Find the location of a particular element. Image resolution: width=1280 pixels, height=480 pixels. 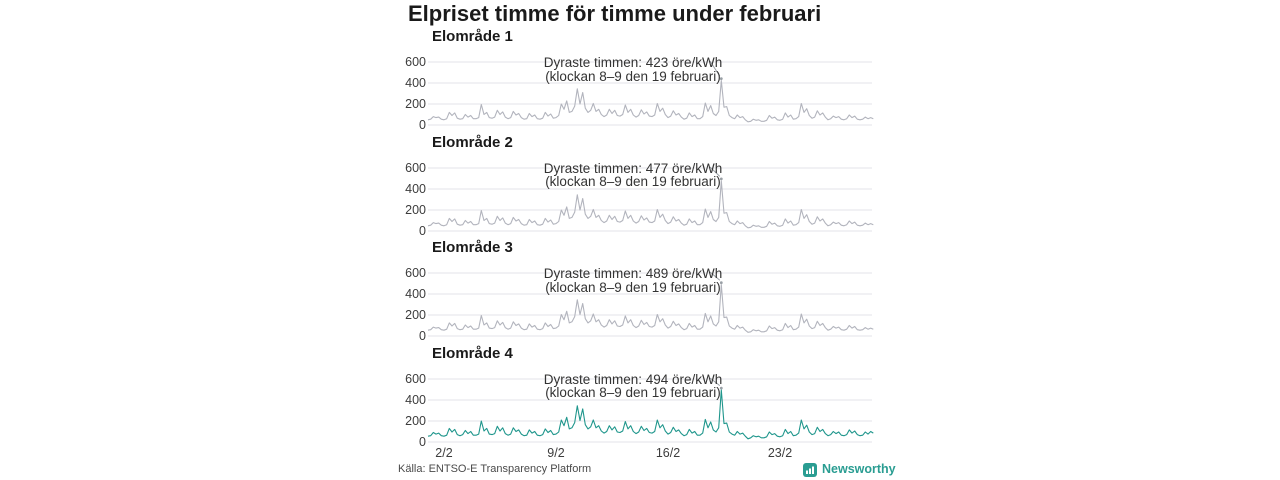

peak-annotation-line1: Dyraste timmen: 423 öre/kWh is located at coordinates (633, 62).